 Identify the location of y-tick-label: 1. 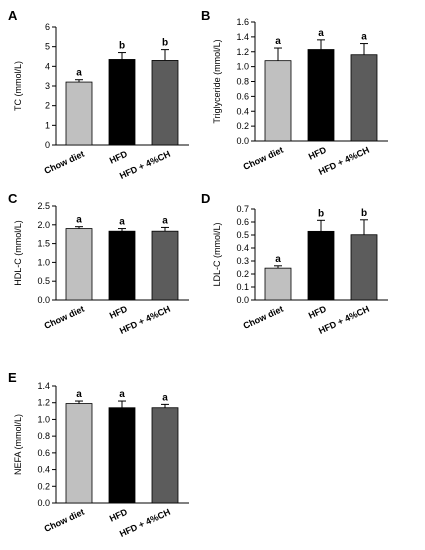
(47, 125).